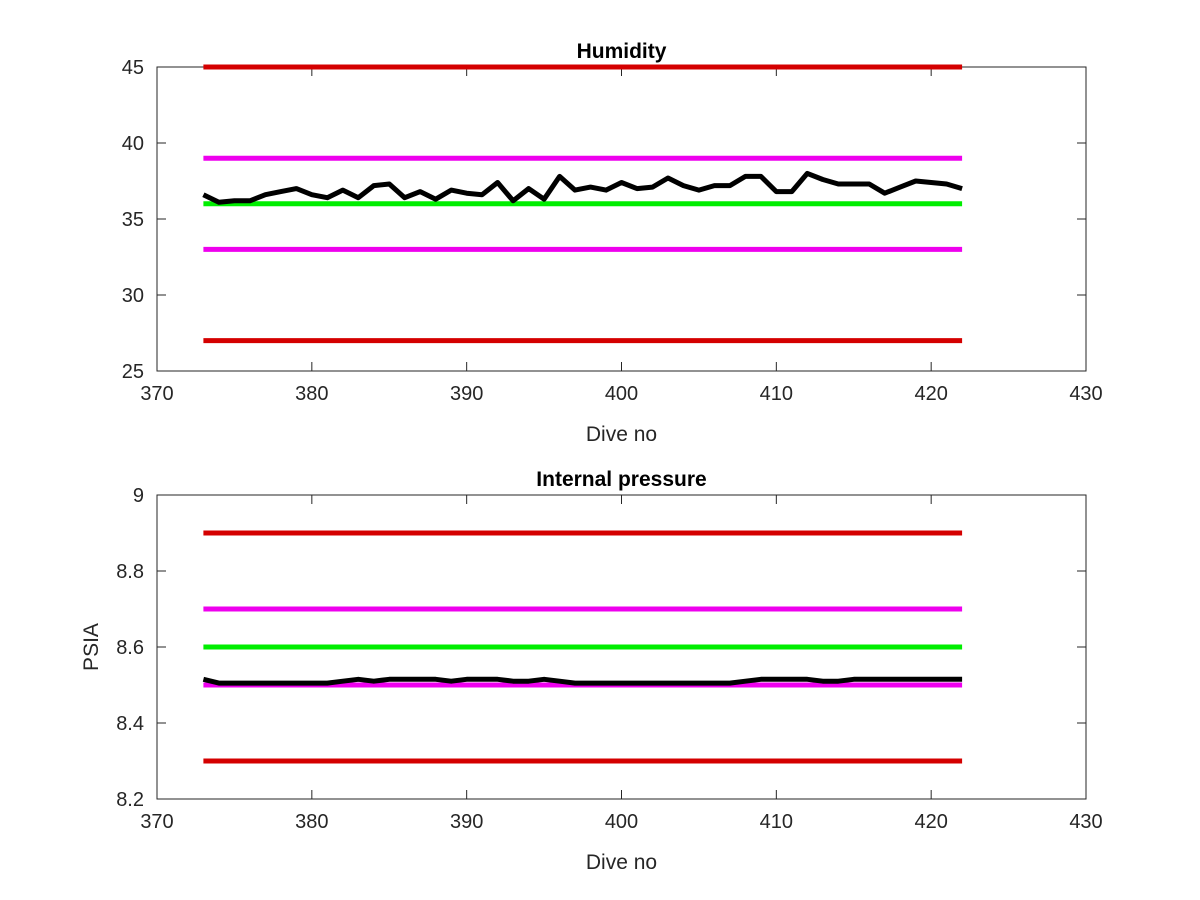  Describe the element at coordinates (621, 479) in the screenshot. I see `chart-title: Internal pressure` at that location.